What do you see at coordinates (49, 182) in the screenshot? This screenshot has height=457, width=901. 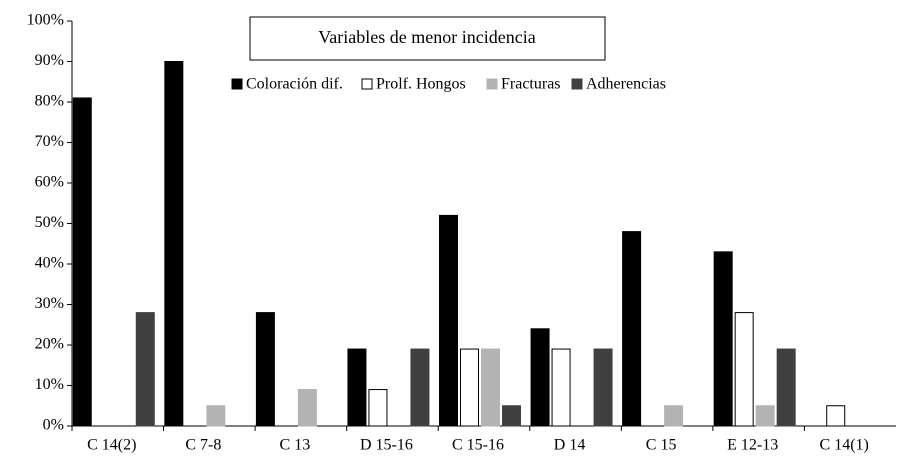 I see `y-tick-label: 60%` at bounding box center [49, 182].